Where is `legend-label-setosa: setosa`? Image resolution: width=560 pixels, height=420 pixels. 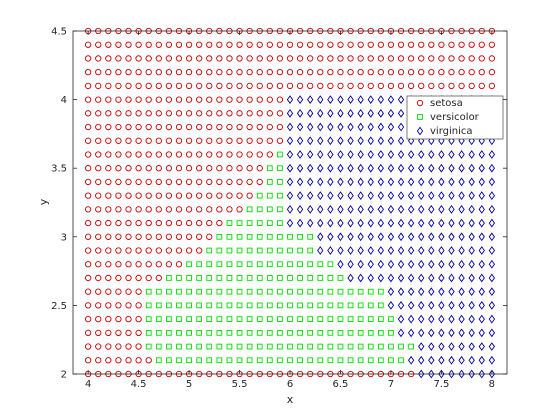
legend-label-setosa: setosa is located at coordinates (446, 103).